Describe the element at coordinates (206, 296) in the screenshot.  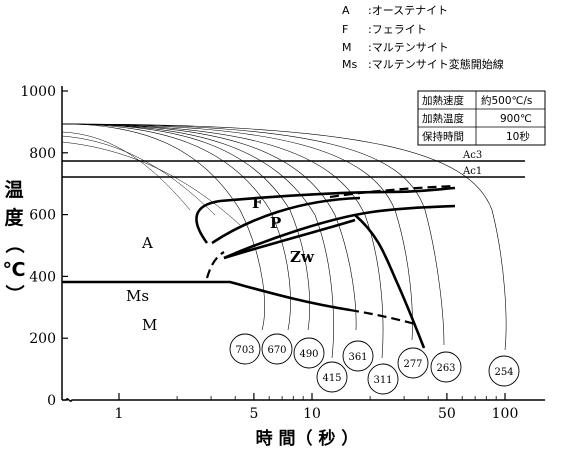
I see `ms-line` at that location.